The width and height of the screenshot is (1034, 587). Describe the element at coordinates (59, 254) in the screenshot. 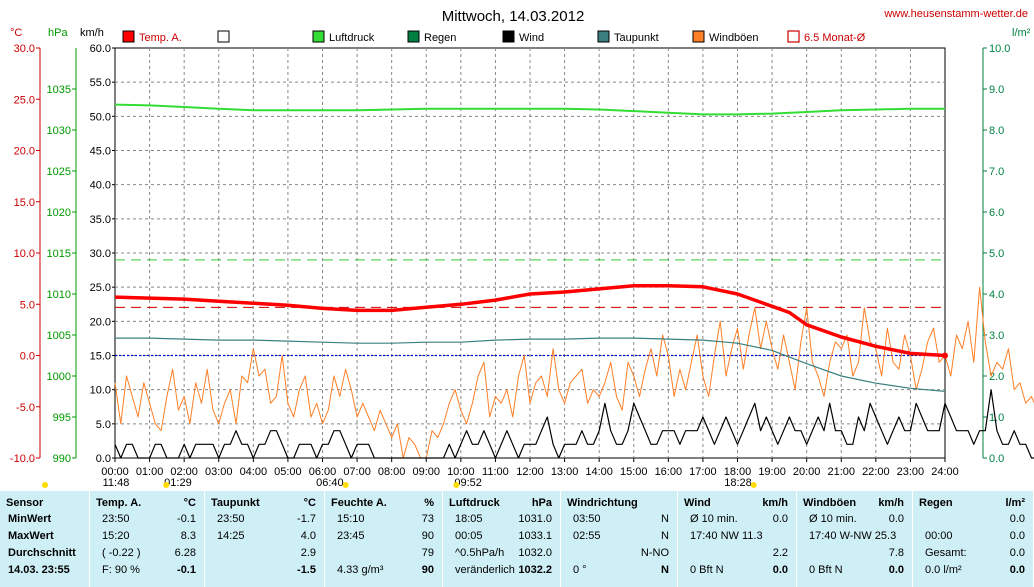

I see `pressure-tick-label: 1015` at that location.